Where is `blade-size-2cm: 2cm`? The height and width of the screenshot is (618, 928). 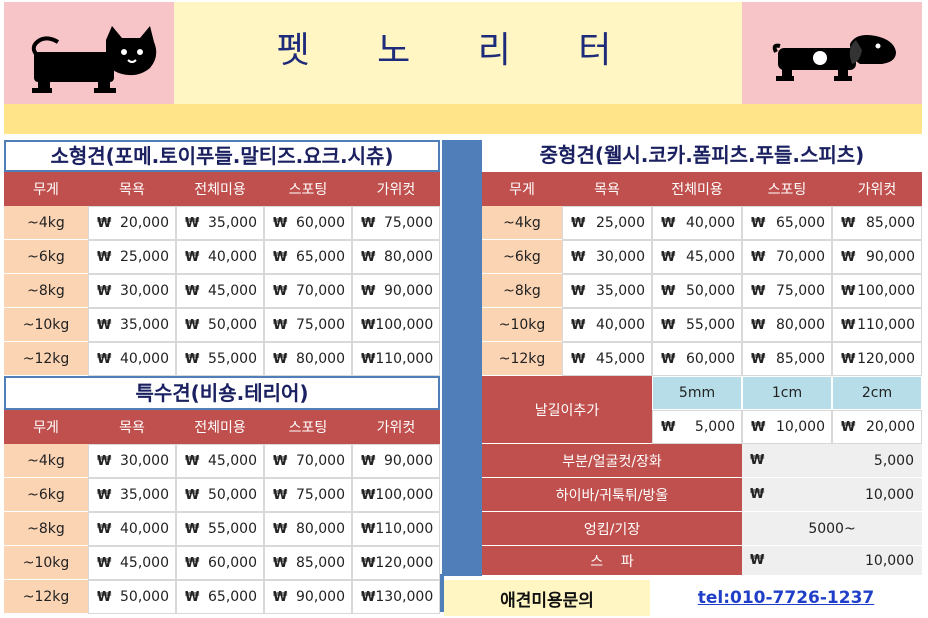
blade-size-2cm: 2cm is located at coordinates (877, 393).